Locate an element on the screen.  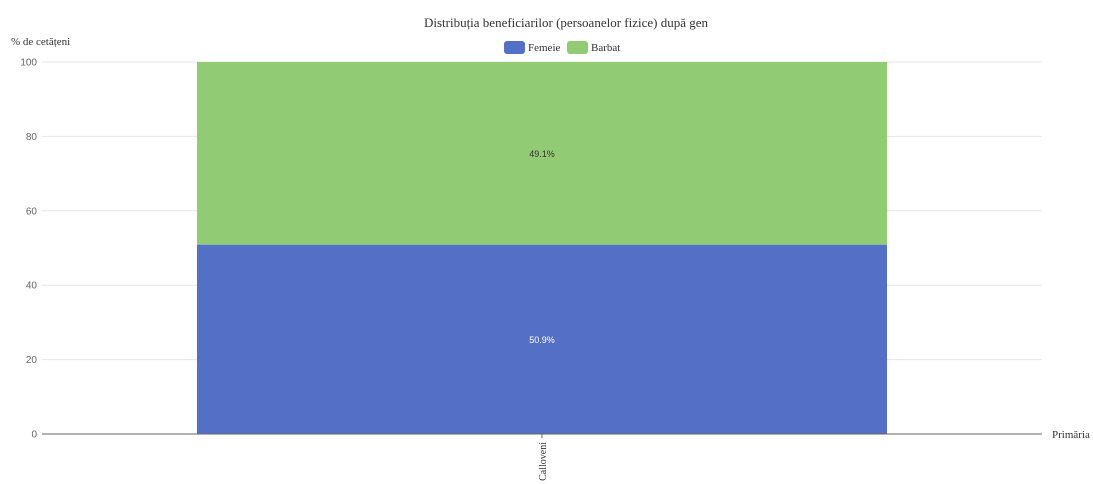
legend-item-femeie: Femeie is located at coordinates (532, 47).